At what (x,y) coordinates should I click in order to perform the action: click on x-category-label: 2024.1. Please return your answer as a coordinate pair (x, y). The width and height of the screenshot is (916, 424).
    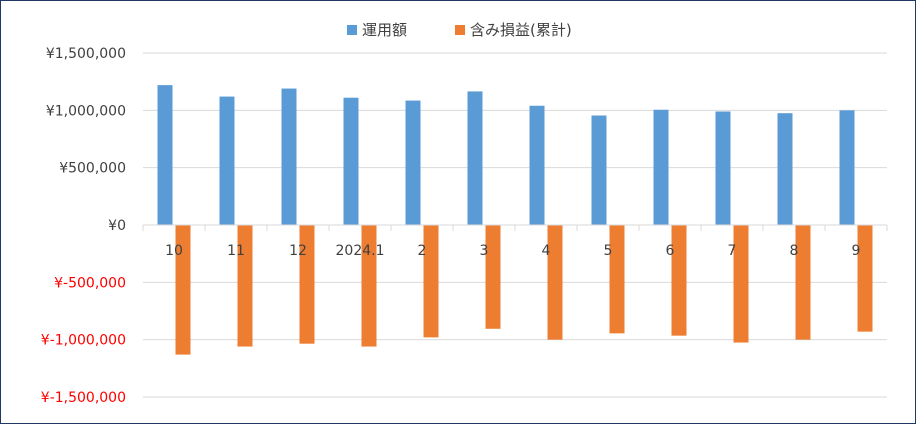
    Looking at the image, I should click on (360, 251).